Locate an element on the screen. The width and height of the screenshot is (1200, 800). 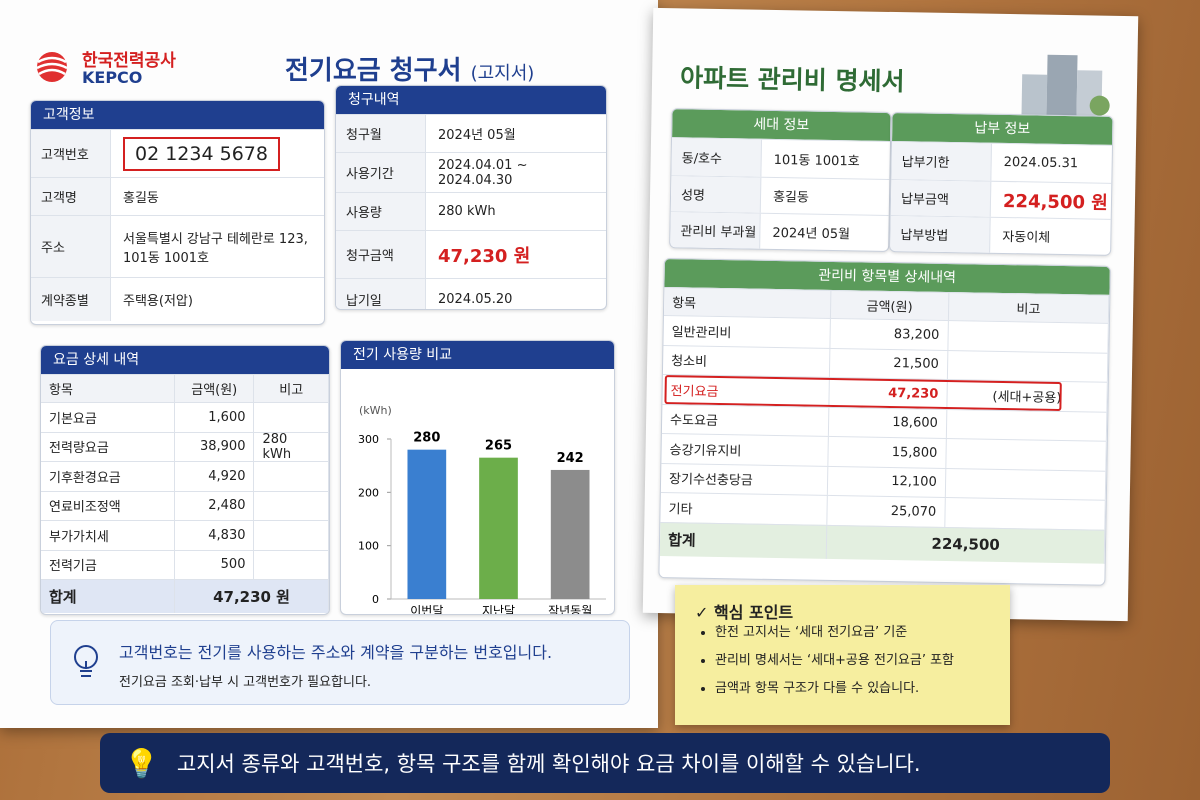
info-row: 고객번호 02 1234 5678 is located at coordinates (177, 153).